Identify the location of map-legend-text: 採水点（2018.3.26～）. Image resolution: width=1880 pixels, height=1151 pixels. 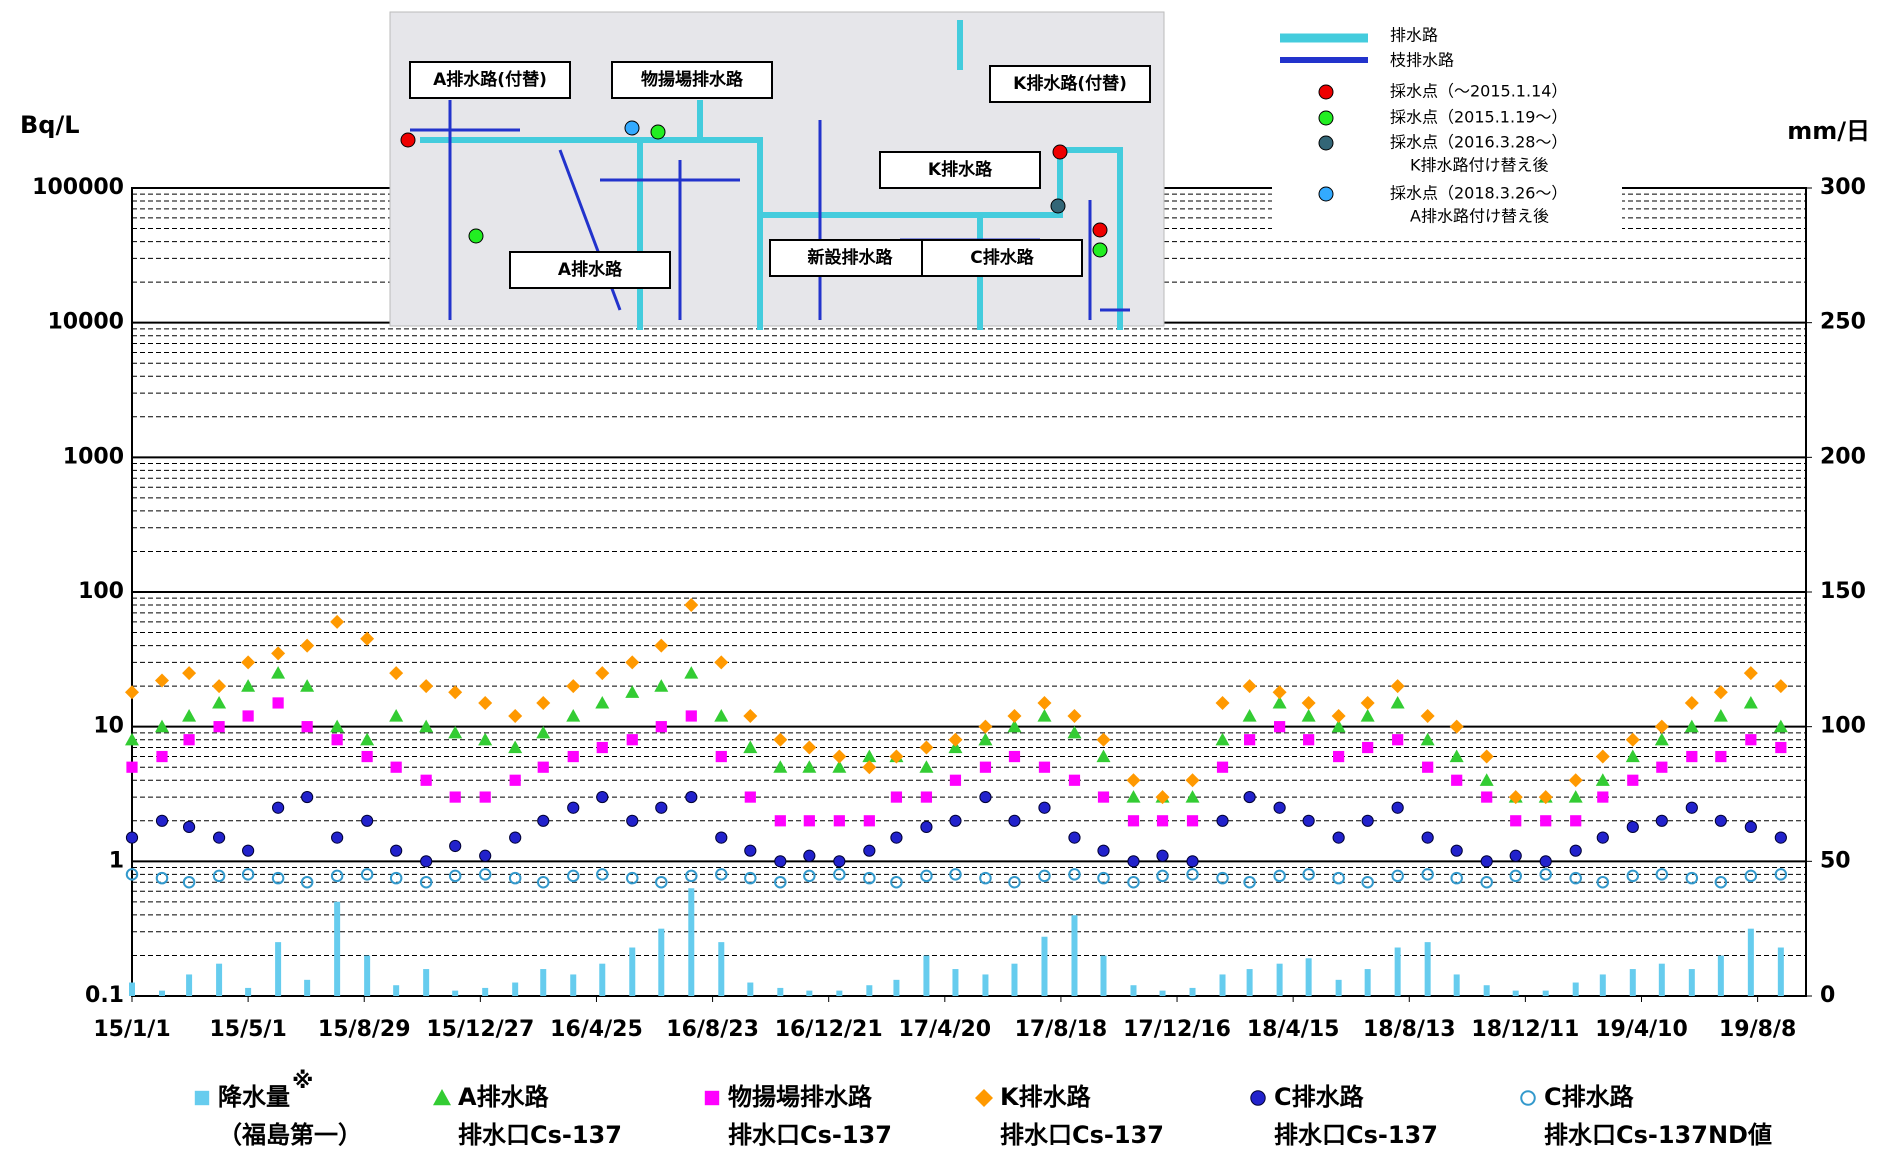
(1478, 193).